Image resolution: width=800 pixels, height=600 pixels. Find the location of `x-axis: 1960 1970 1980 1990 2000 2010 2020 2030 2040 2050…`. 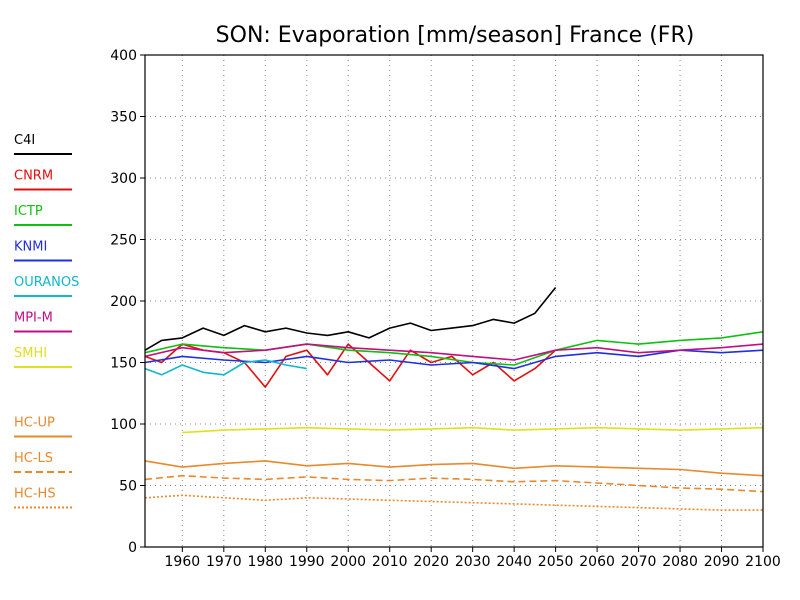

x-axis: 1960 1970 1980 1990 2000 2010 2020 2030 2040 2050… is located at coordinates (473, 558).